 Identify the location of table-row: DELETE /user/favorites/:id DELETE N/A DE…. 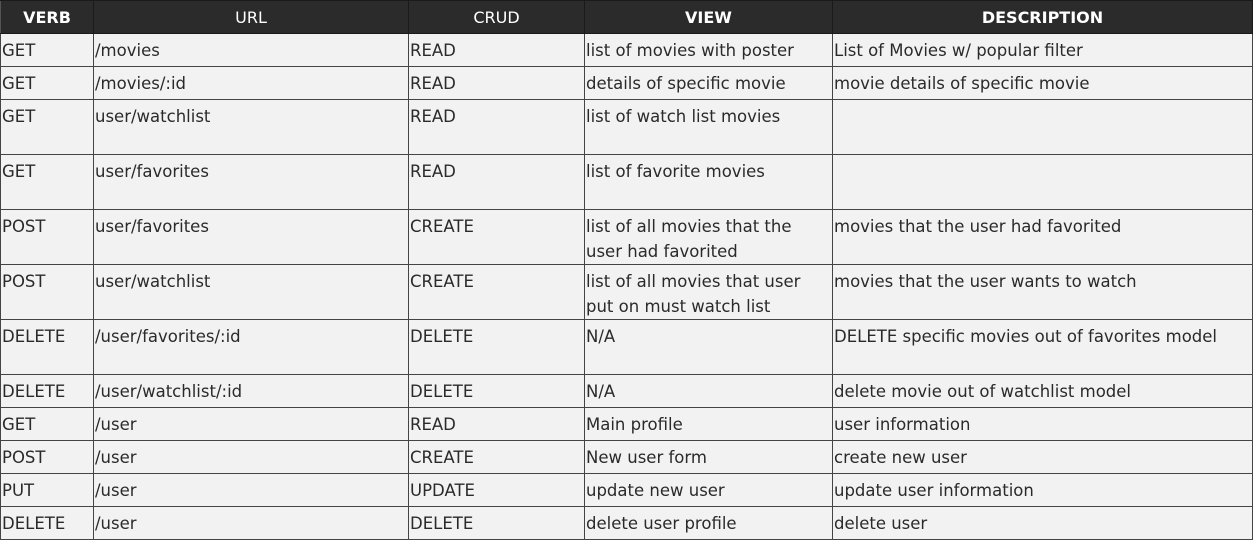
(626, 347).